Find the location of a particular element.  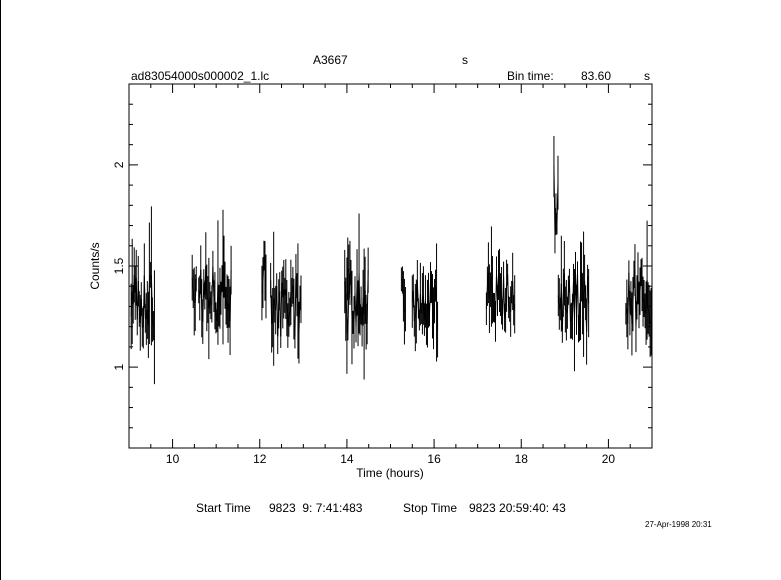

stop-time-label: Stop Time is located at coordinates (430, 508).